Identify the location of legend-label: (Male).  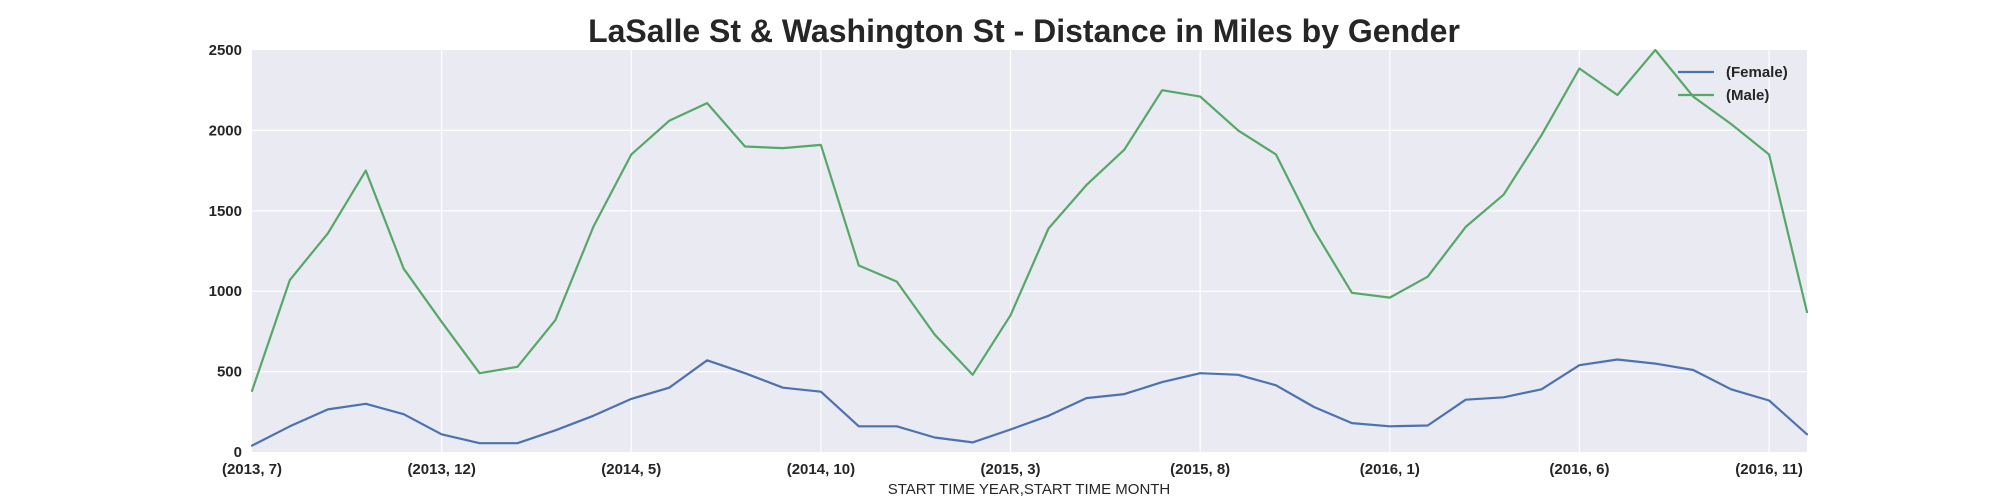
(1747, 95).